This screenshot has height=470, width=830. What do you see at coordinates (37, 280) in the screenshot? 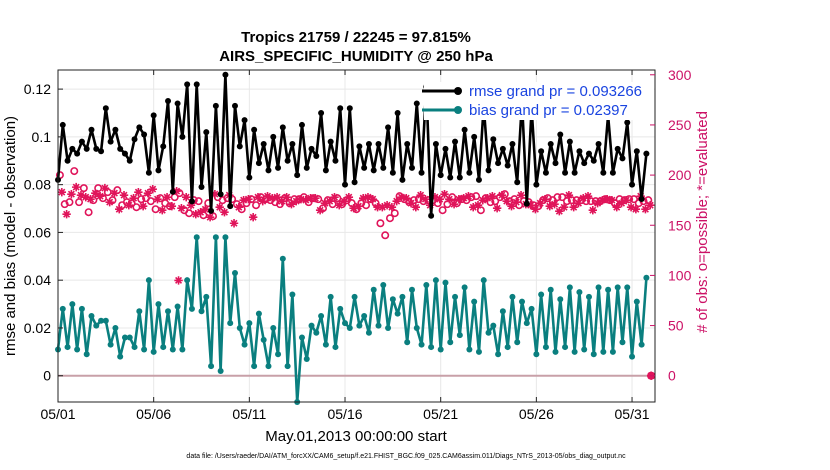
I see `y-tick-label: 0.04` at bounding box center [37, 280].